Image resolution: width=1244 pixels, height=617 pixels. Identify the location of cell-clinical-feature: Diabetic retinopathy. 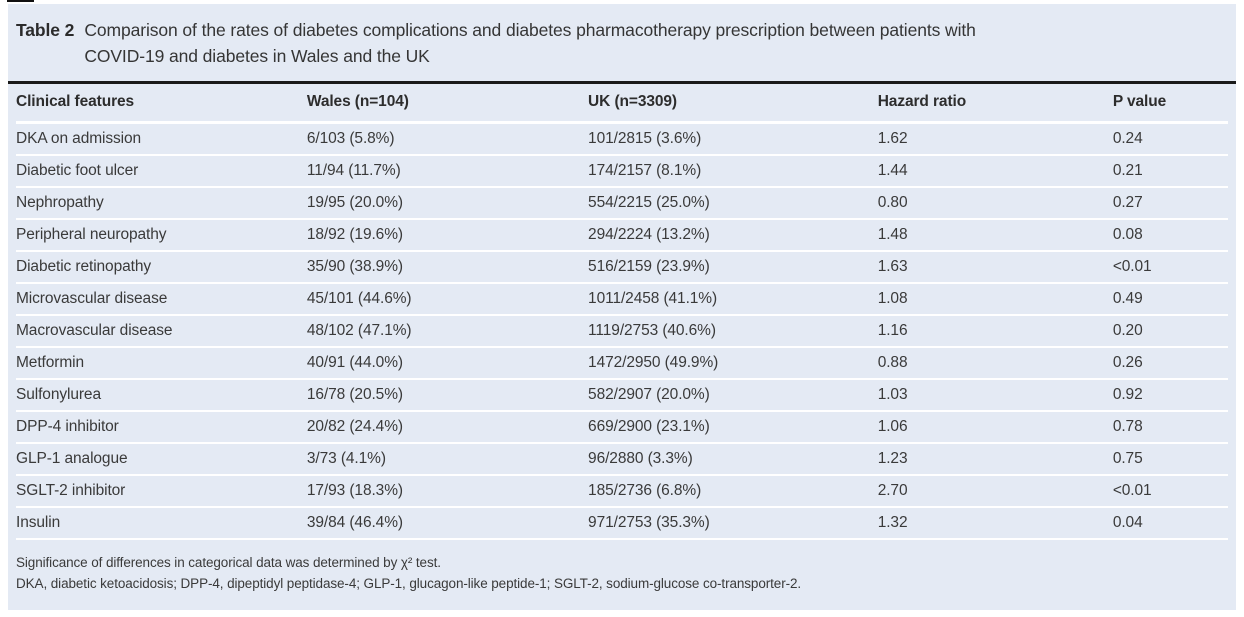
(83, 266).